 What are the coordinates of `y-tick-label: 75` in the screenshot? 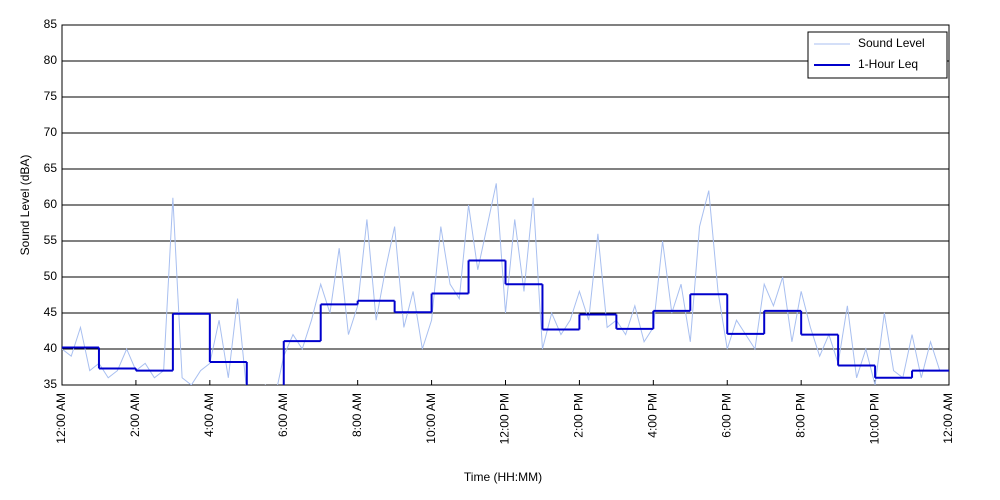 It's located at (51, 96).